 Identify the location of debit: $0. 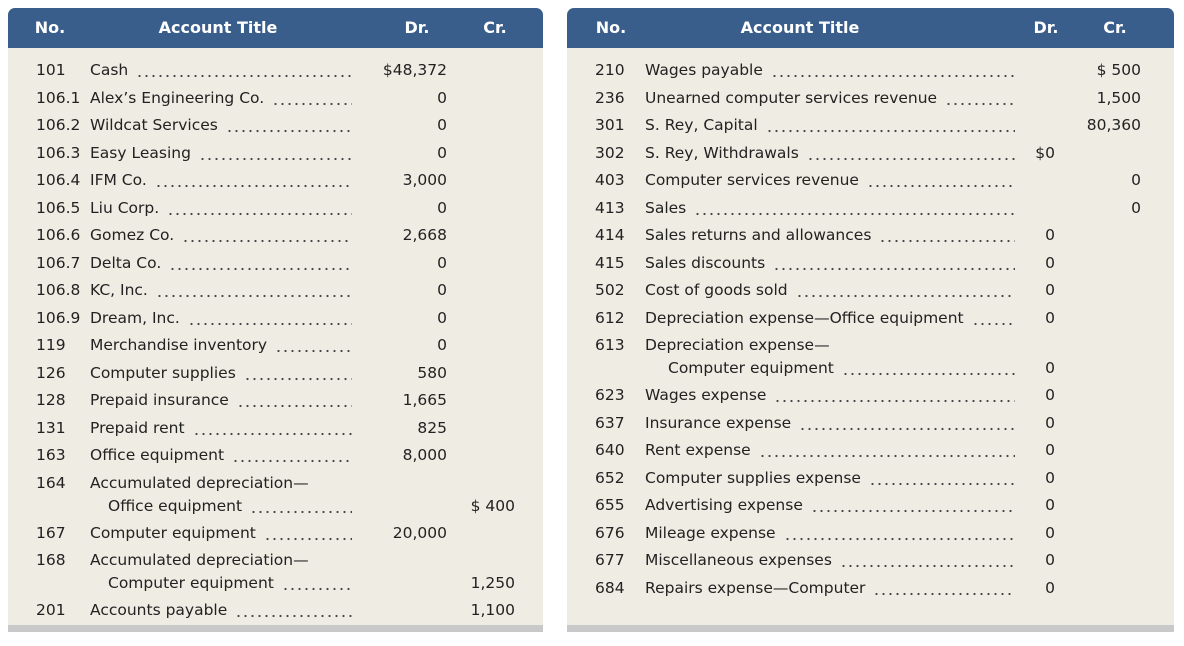
(1045, 152).